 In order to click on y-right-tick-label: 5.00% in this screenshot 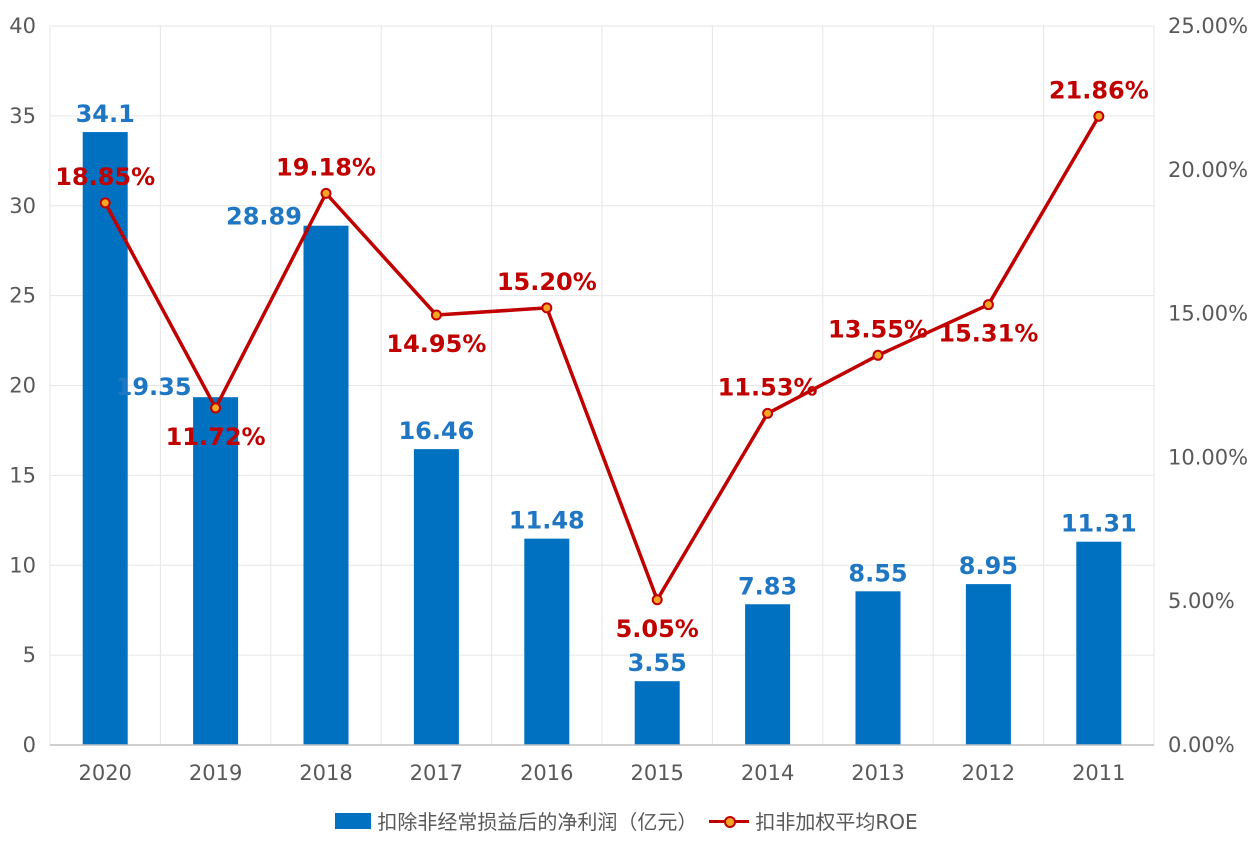, I will do `click(1201, 601)`.